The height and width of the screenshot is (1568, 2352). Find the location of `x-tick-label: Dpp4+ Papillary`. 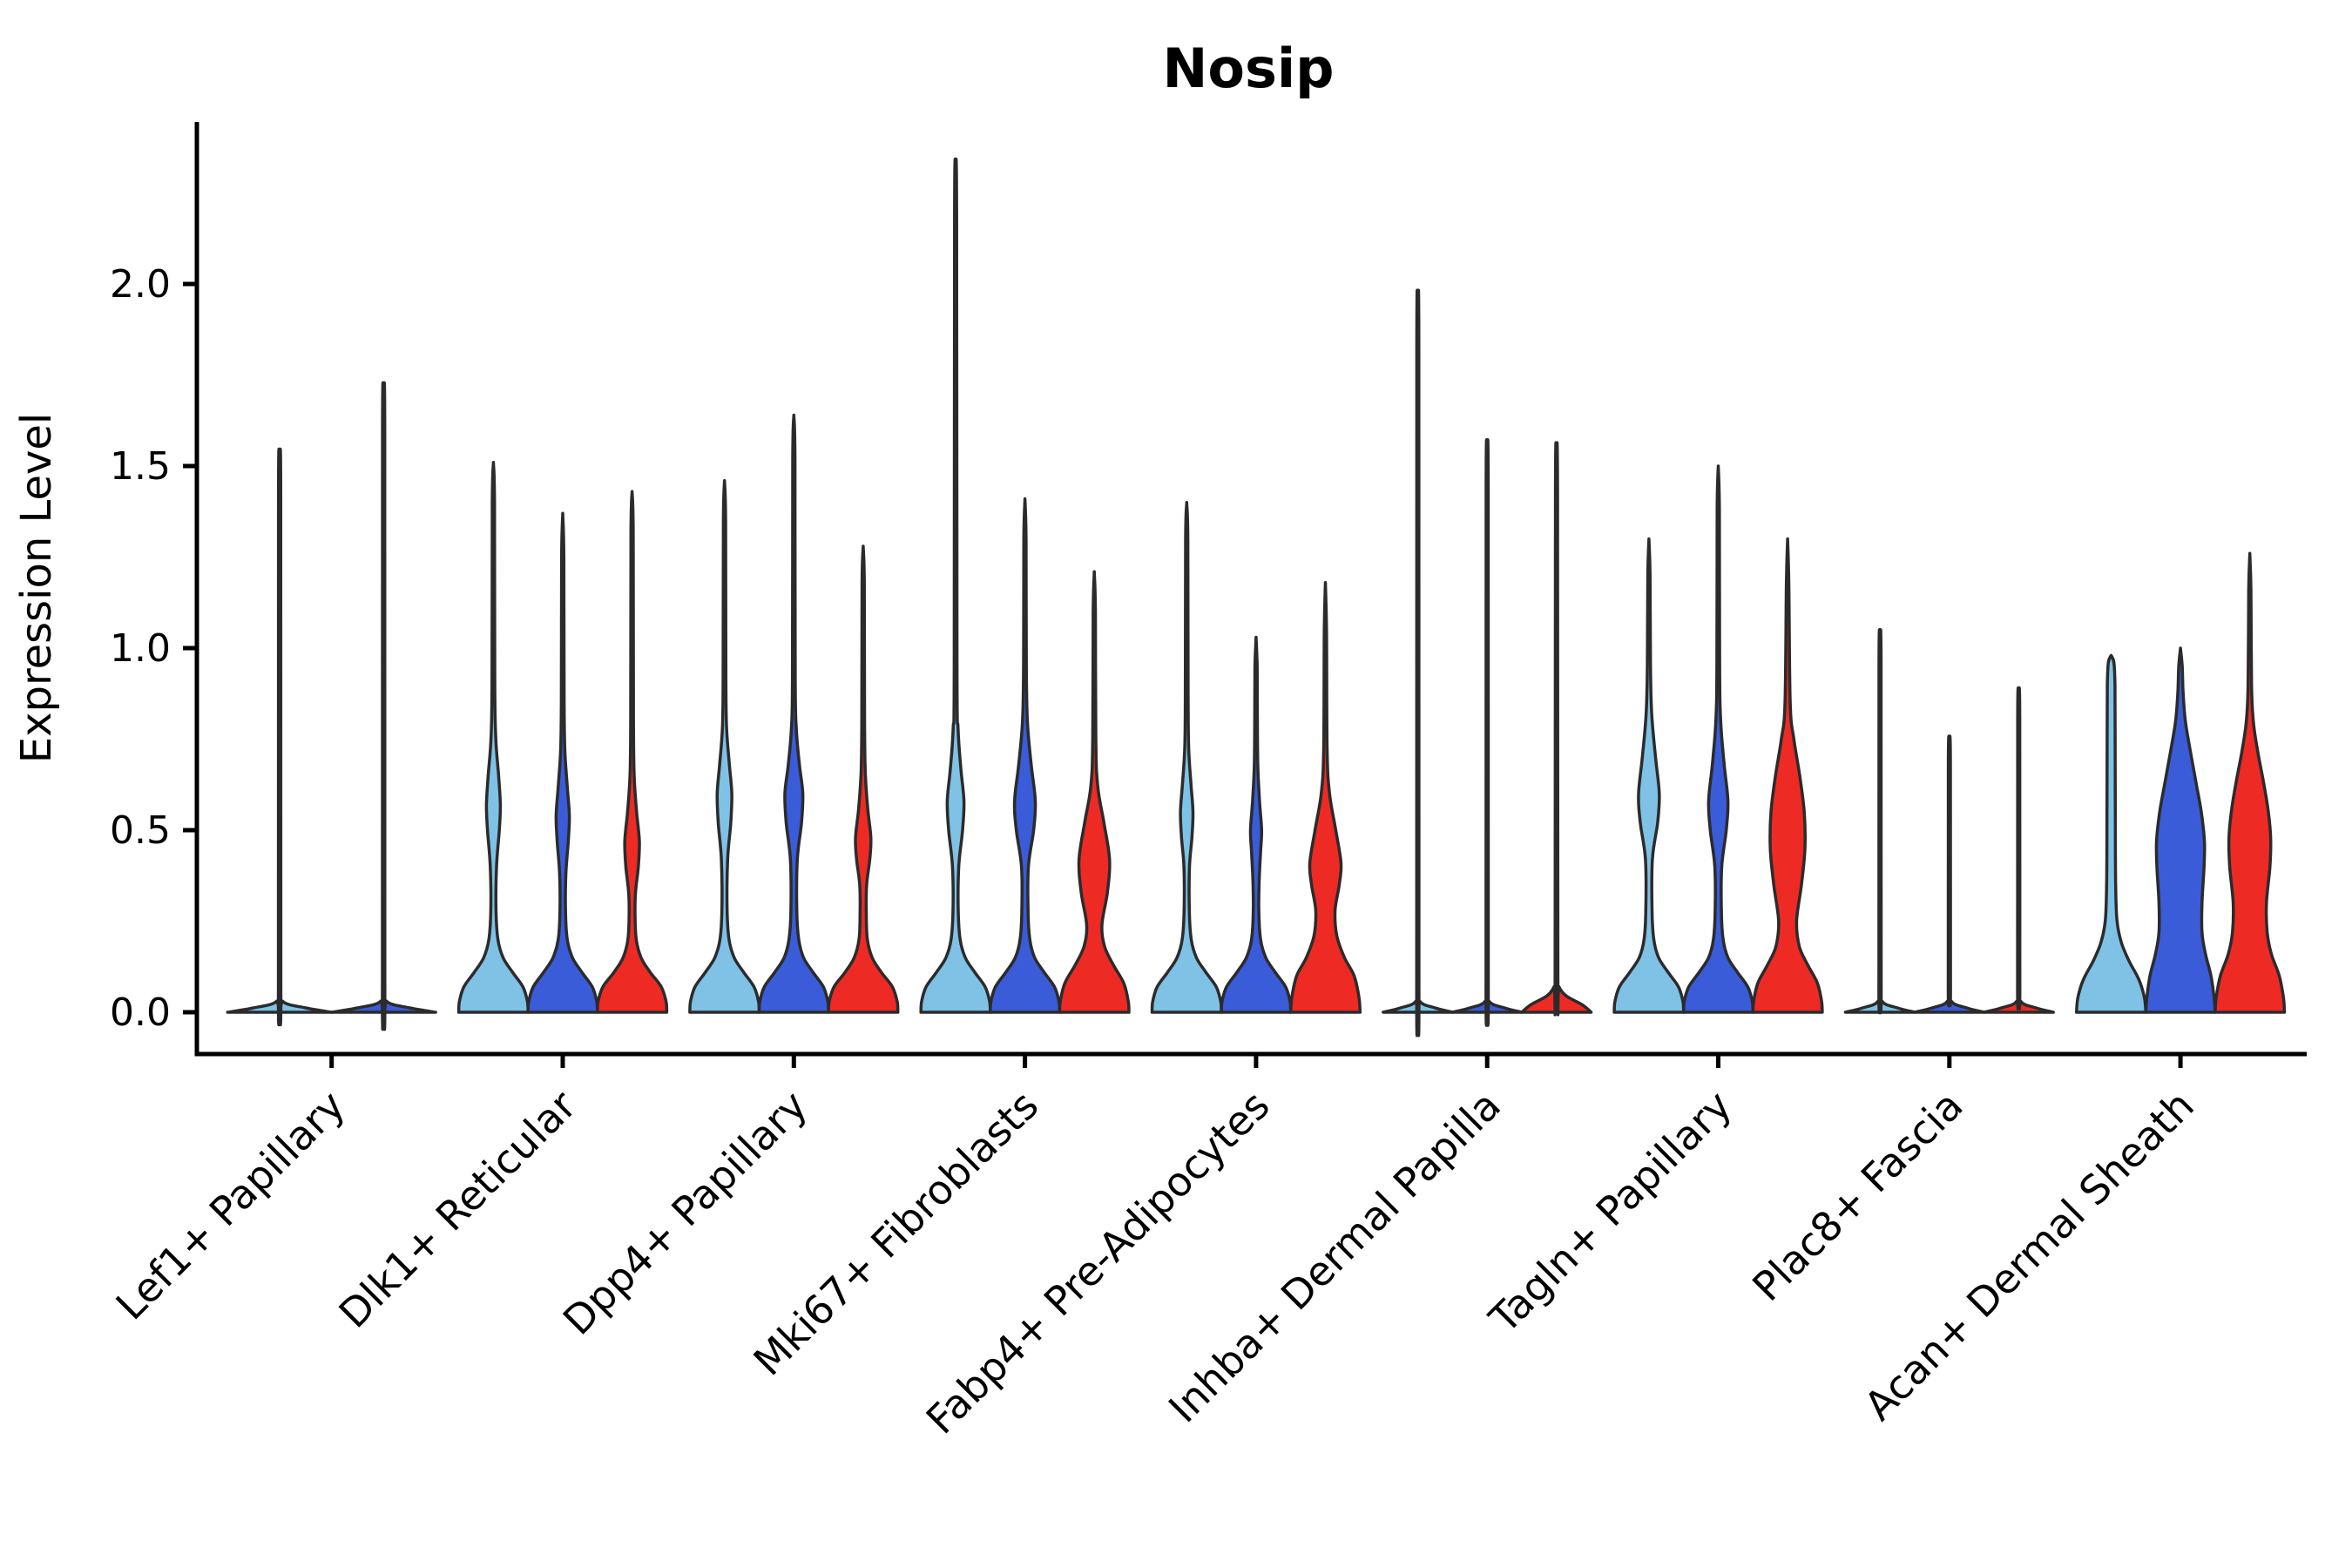

x-tick-label: Dpp4+ Papillary is located at coordinates (685, 1213).